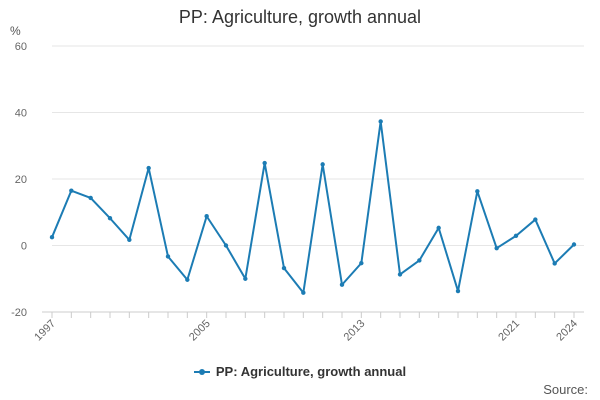 Image resolution: width=600 pixels, height=400 pixels. What do you see at coordinates (567, 331) in the screenshot?
I see `x-tick-label: 2024` at bounding box center [567, 331].